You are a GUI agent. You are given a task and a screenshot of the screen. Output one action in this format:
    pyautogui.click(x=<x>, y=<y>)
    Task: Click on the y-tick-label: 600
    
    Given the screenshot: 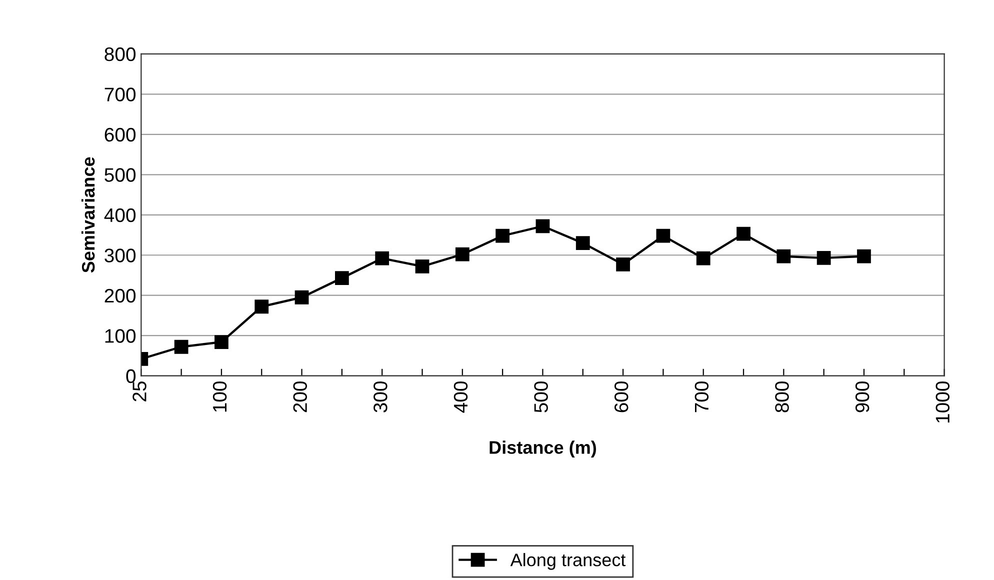 What is the action you would take?
    pyautogui.click(x=120, y=135)
    